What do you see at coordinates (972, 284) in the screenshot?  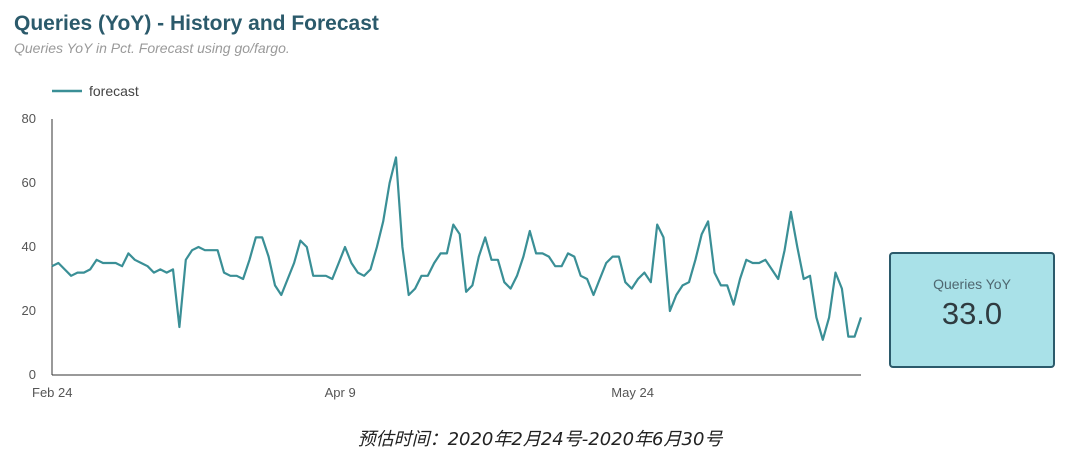 I see `scorecard-label: Queries YoY` at bounding box center [972, 284].